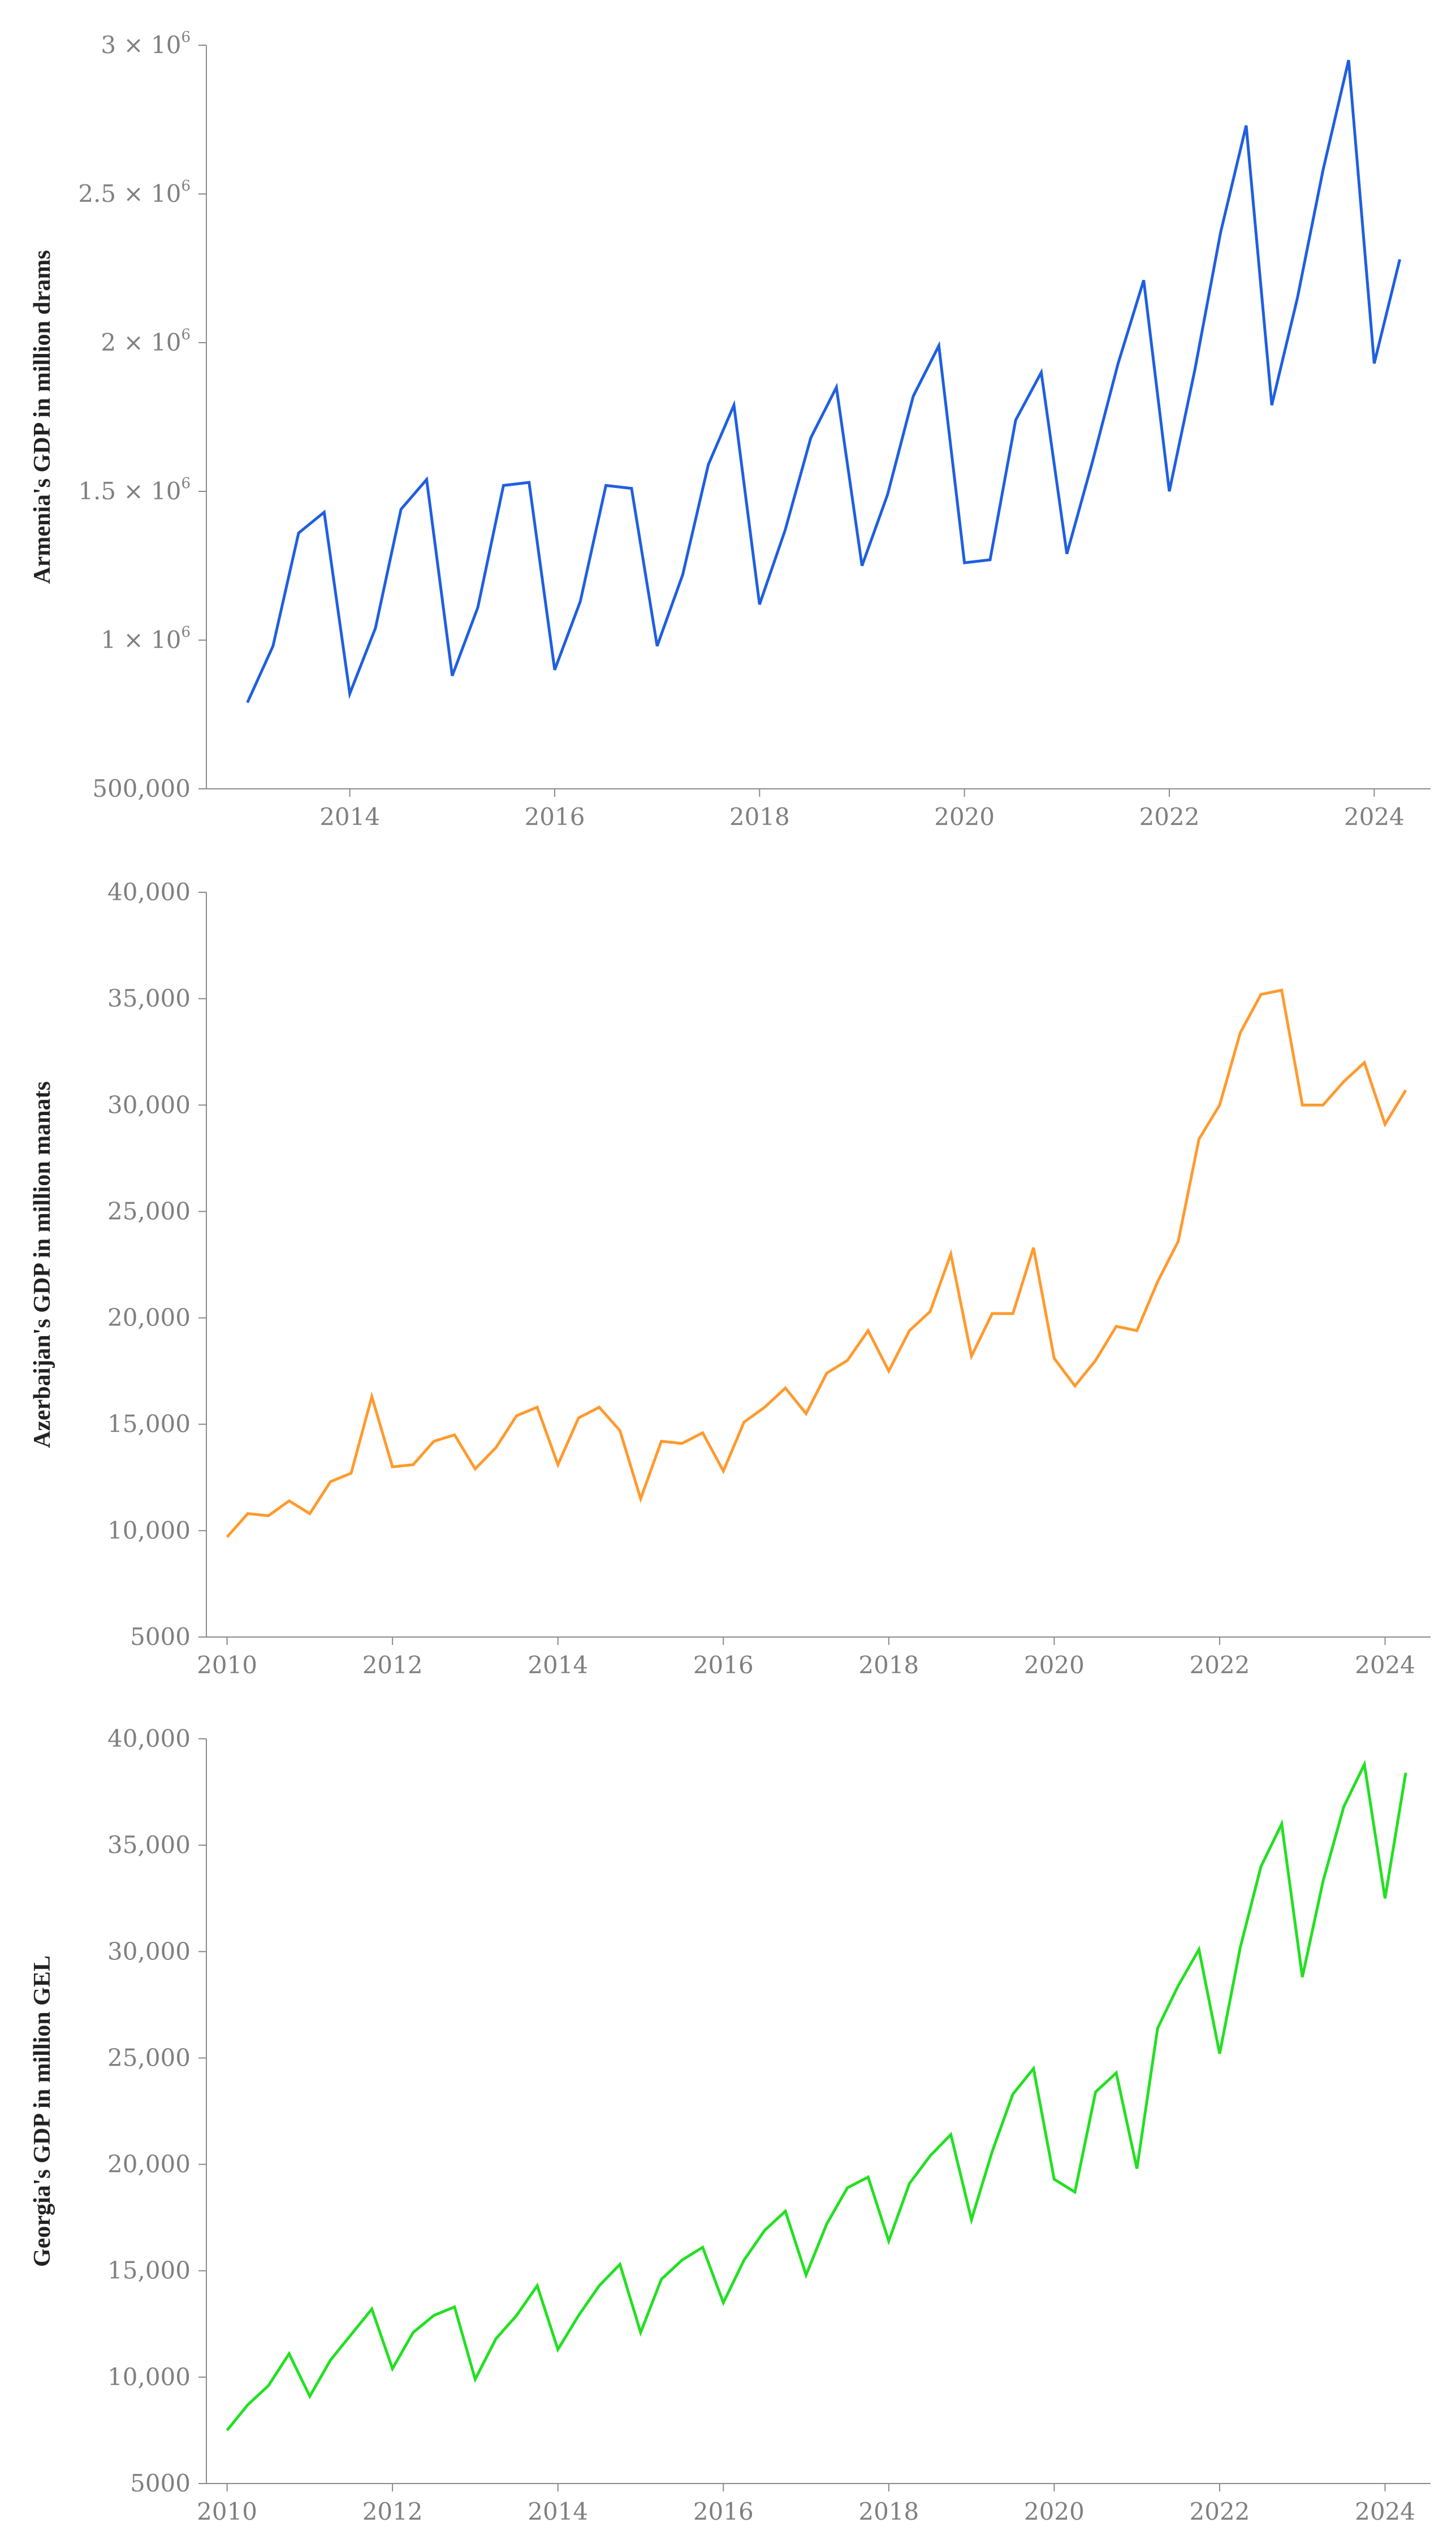  I want to click on y-axis-title: Georgia's GDP in million GEL, so click(42, 2111).